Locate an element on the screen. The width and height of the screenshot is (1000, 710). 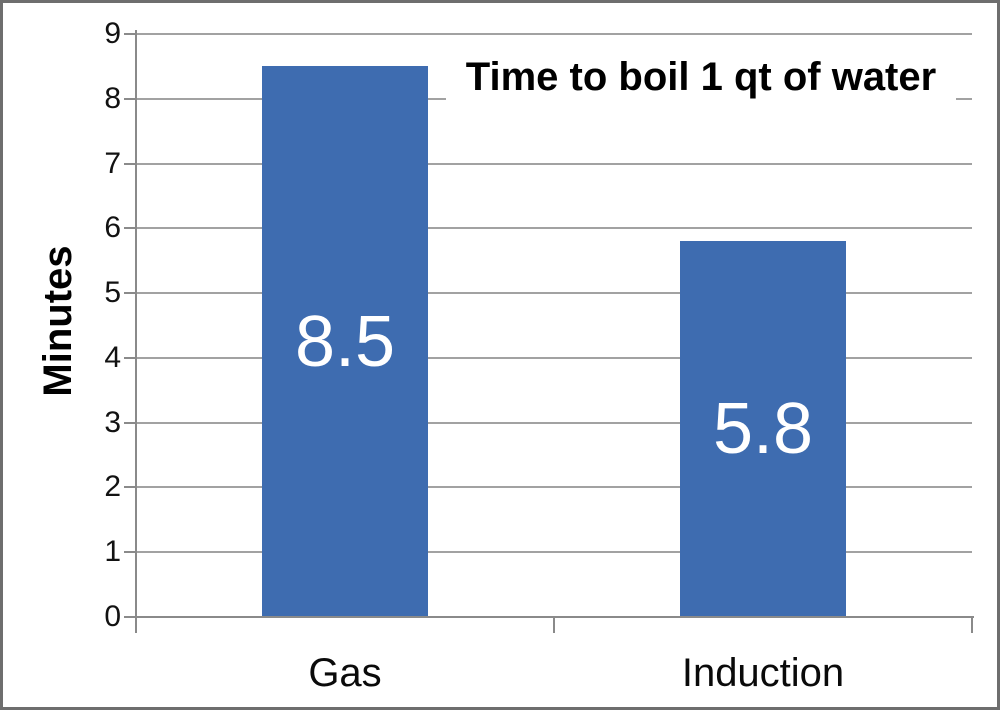
y-tick-label-1: 1 is located at coordinates (112, 552).